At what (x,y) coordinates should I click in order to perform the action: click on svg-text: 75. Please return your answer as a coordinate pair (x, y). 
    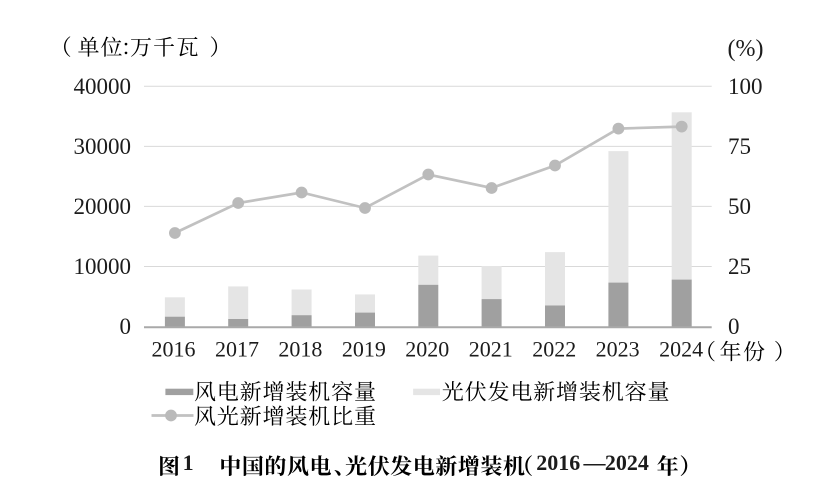
    Looking at the image, I should click on (739, 146).